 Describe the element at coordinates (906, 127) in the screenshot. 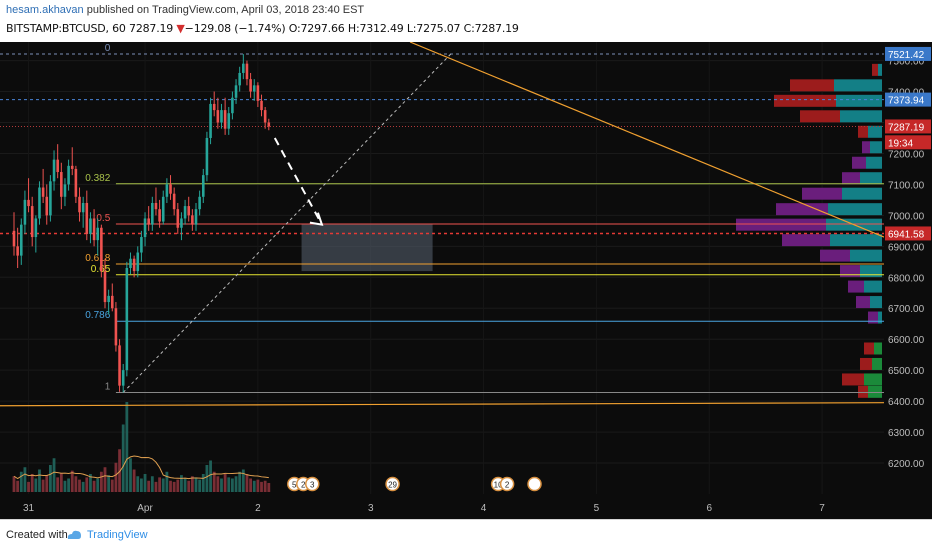

I see `price-axis-marker-label: 7287.19` at that location.